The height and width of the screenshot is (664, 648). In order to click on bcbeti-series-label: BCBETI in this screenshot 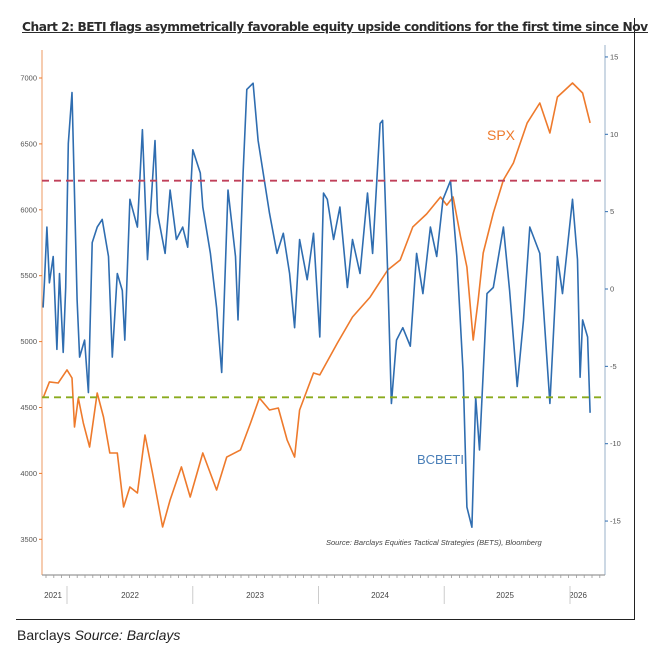, I will do `click(440, 459)`.